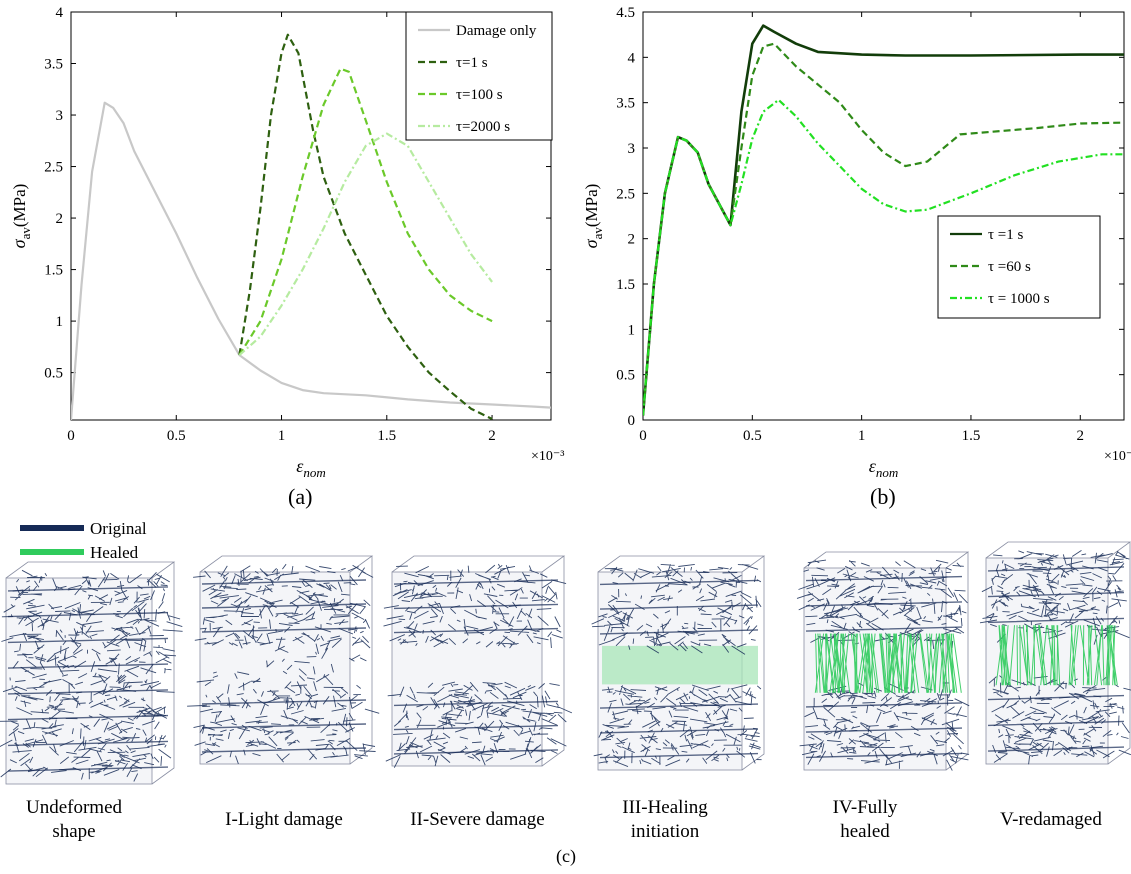  What do you see at coordinates (492, 436) in the screenshot?
I see `chart-a-xtick-label: 2` at bounding box center [492, 436].